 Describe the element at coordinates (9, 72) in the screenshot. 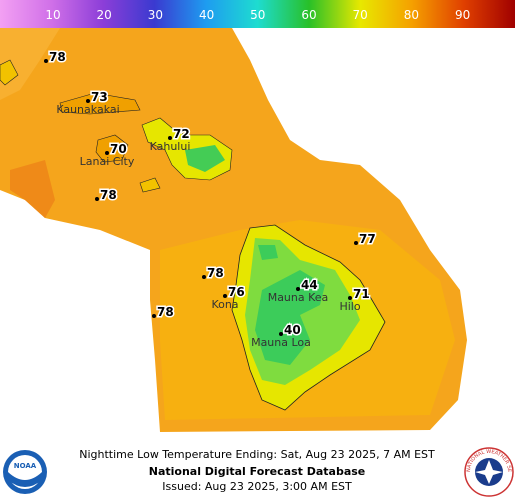

I see `island` at that location.